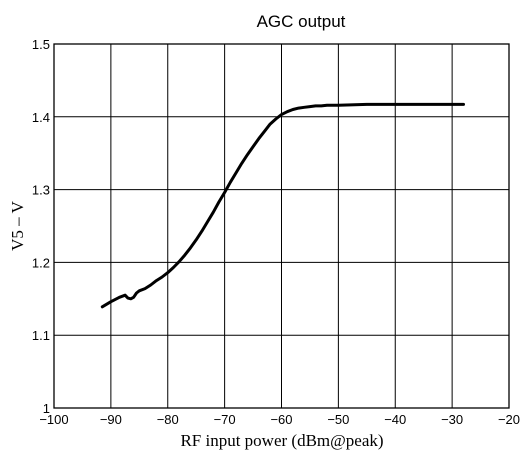  I want to click on x-tick-label: −30, so click(452, 419).